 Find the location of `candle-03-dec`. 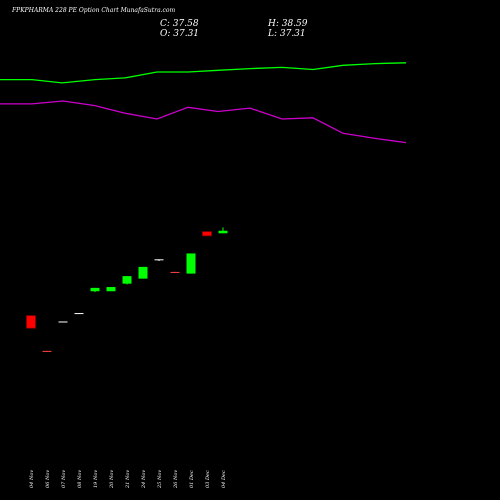

candle-03-dec is located at coordinates (207, 234).